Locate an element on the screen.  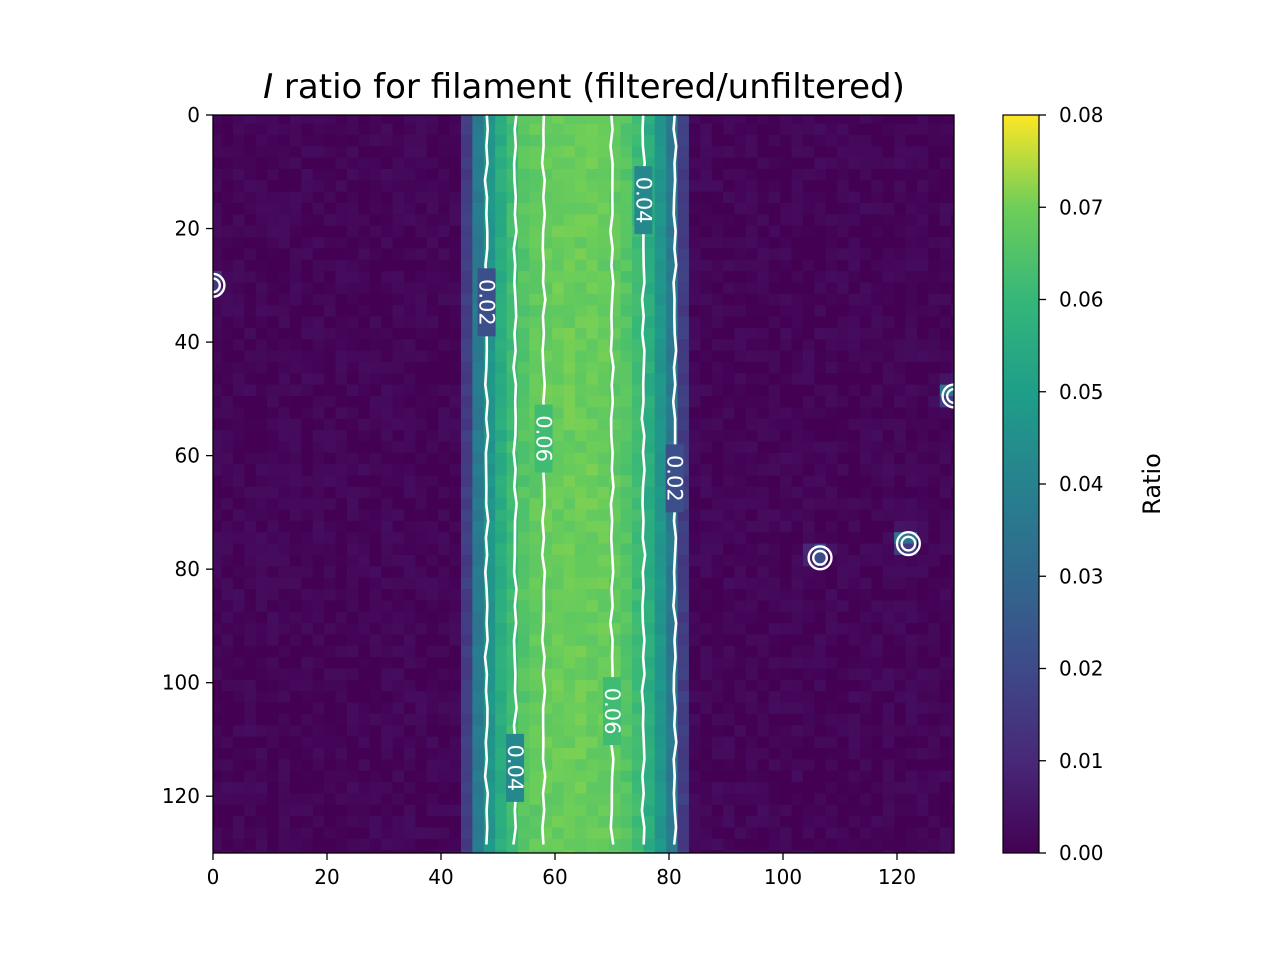
contour-label: 0.04 is located at coordinates (515, 767).